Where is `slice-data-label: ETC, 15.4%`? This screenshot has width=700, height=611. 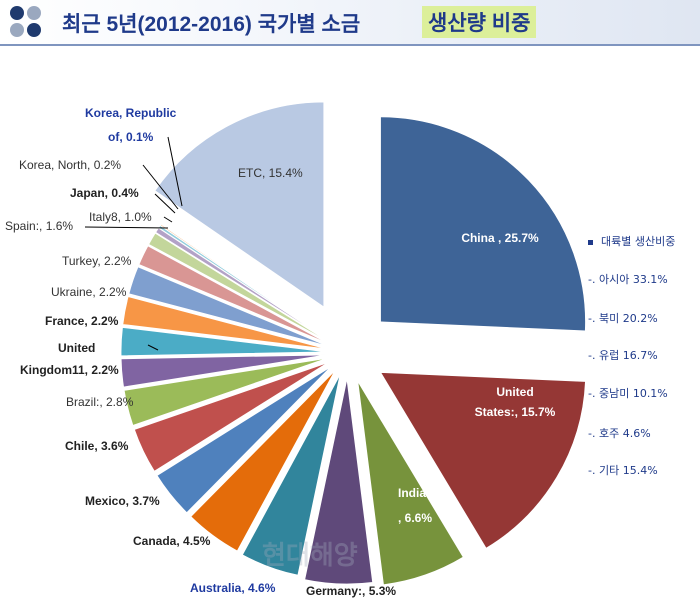 slice-data-label: ETC, 15.4% is located at coordinates (270, 173).